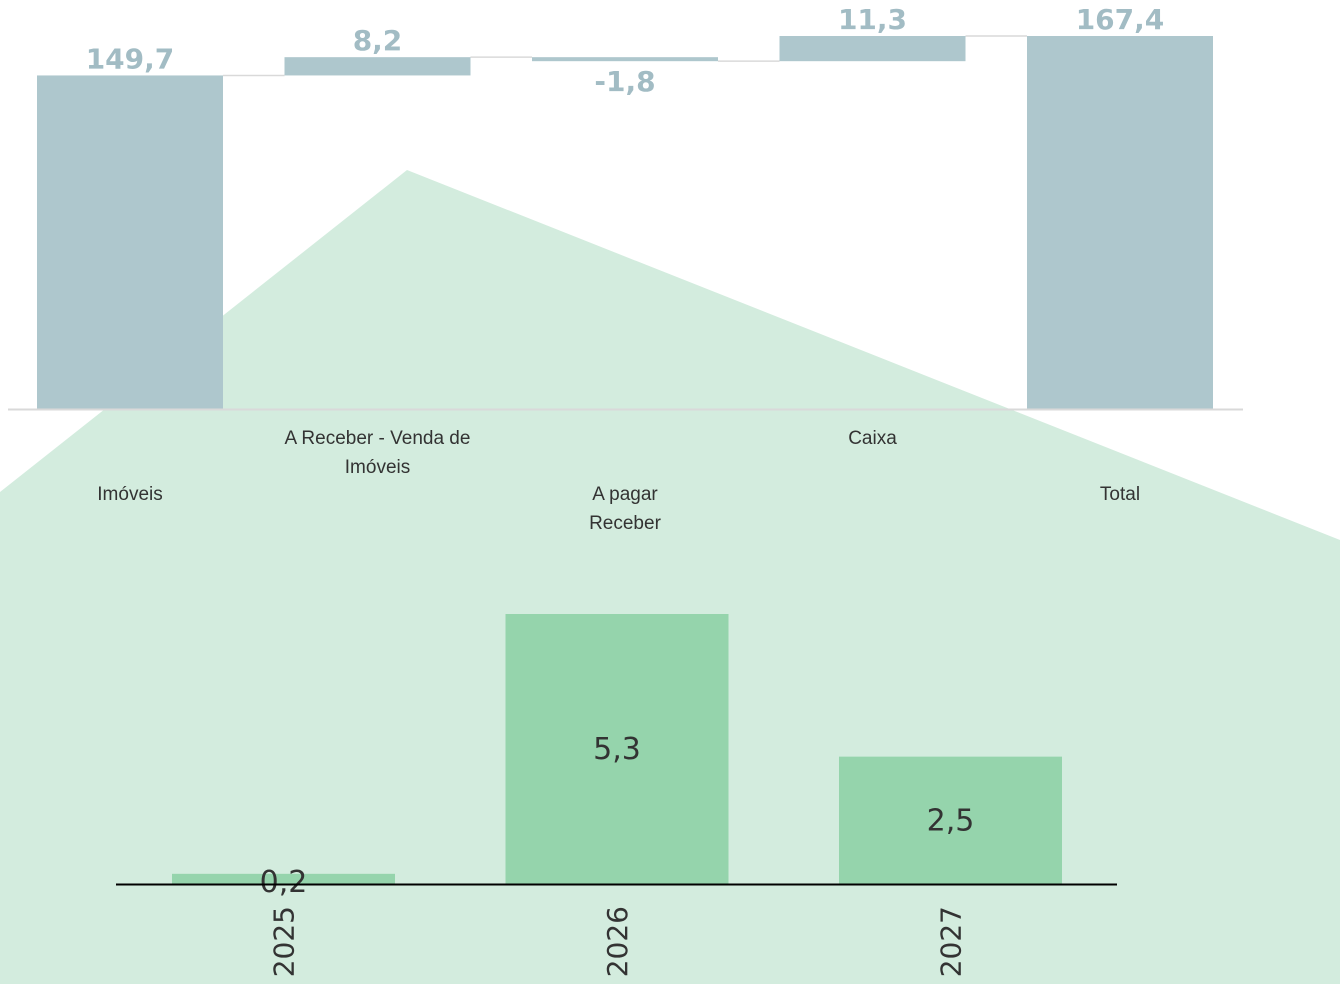 The width and height of the screenshot is (1340, 984). I want to click on waterfall-data-label: -1,8, so click(624, 81).